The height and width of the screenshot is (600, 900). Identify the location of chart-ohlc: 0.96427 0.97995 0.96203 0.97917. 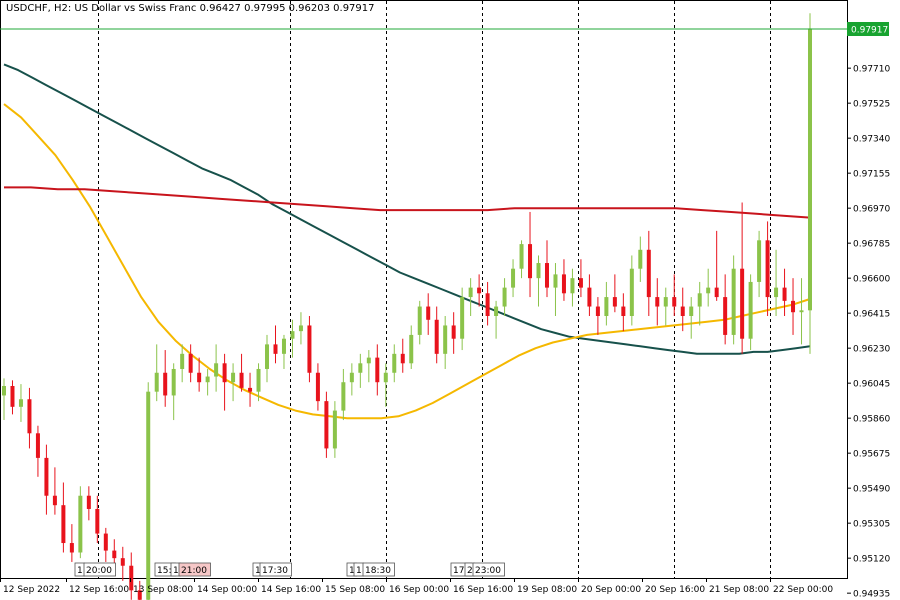
(287, 8).